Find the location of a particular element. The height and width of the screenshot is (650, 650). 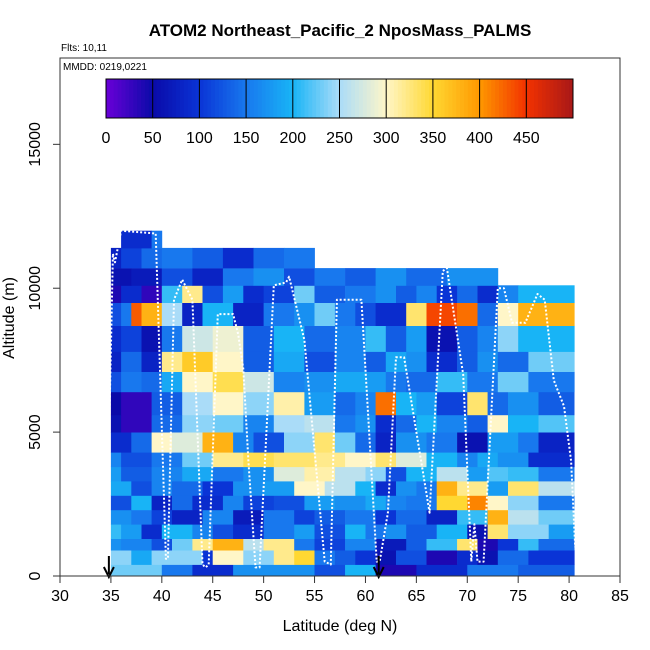

colorbar-tick-label: 150 is located at coordinates (246, 138).